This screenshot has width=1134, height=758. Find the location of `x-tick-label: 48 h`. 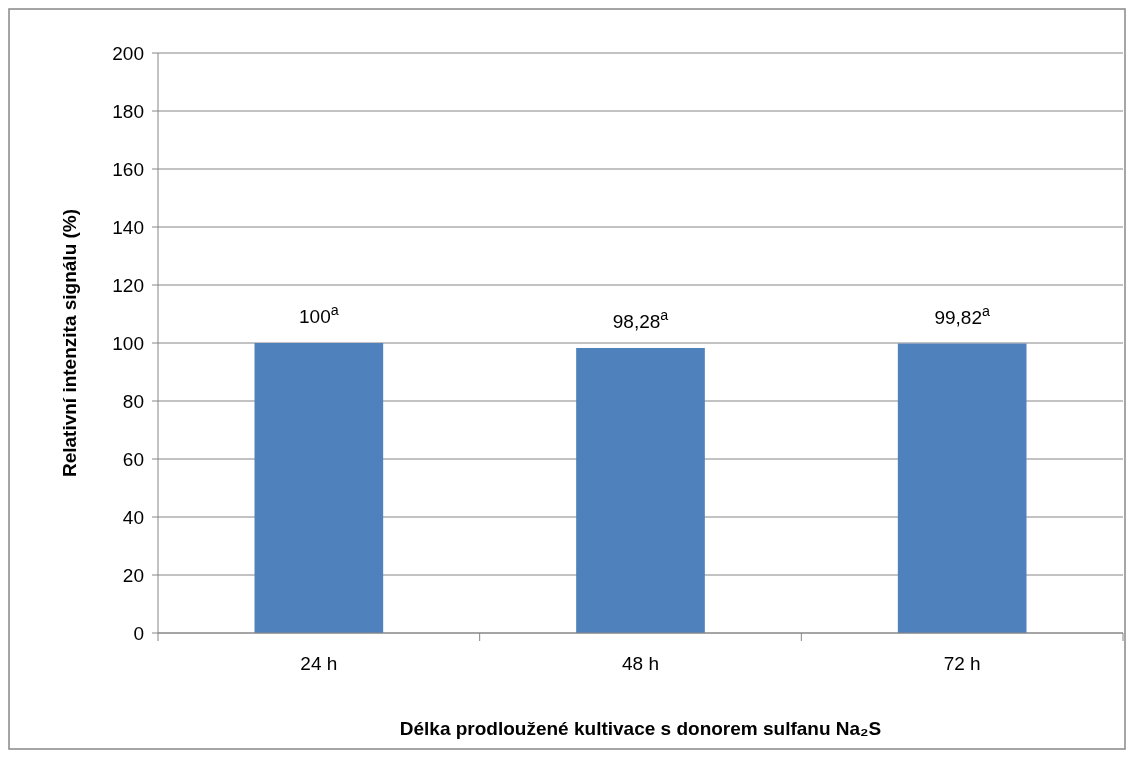

x-tick-label: 48 h is located at coordinates (640, 663).